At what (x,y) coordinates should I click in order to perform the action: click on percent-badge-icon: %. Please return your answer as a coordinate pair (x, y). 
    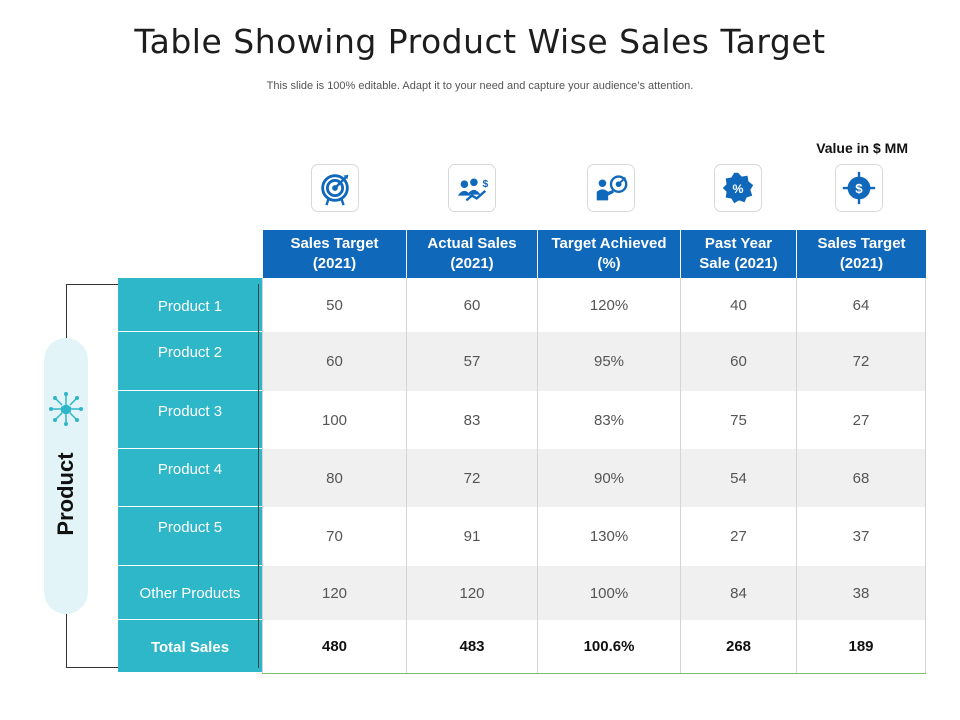
    Looking at the image, I should click on (738, 188).